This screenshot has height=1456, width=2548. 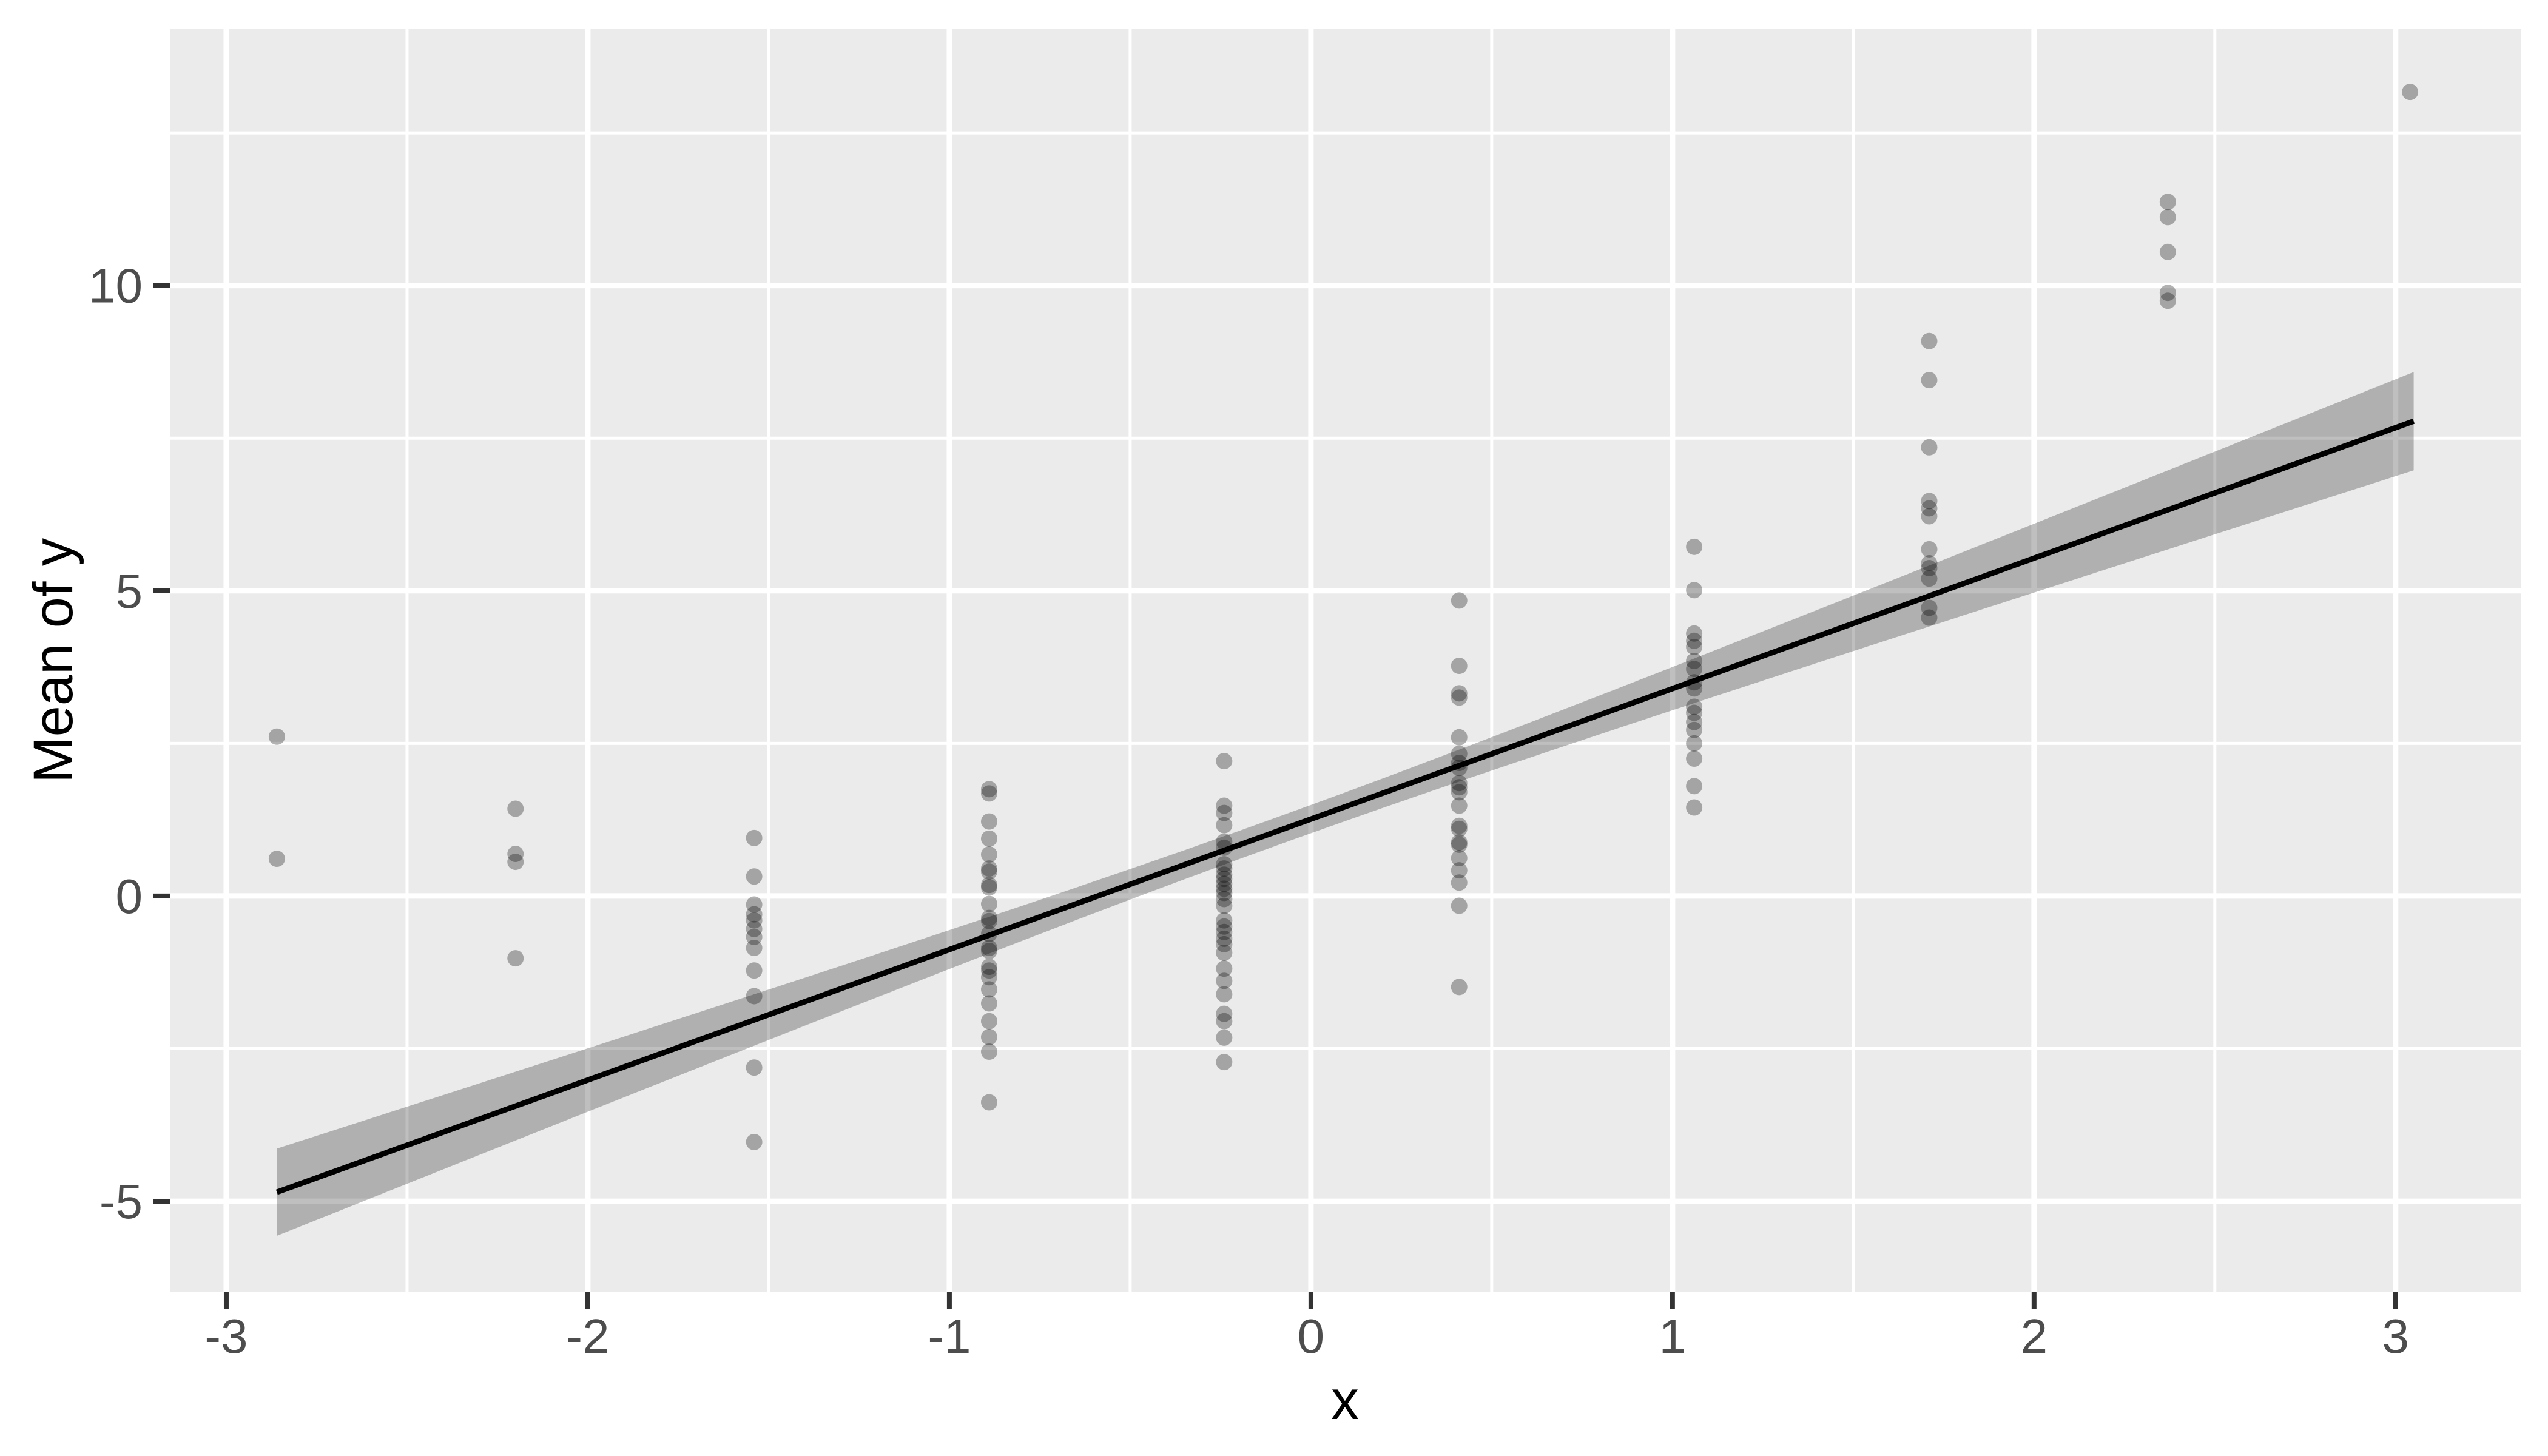 I want to click on x-tick-label: 3, so click(x=2396, y=1336).